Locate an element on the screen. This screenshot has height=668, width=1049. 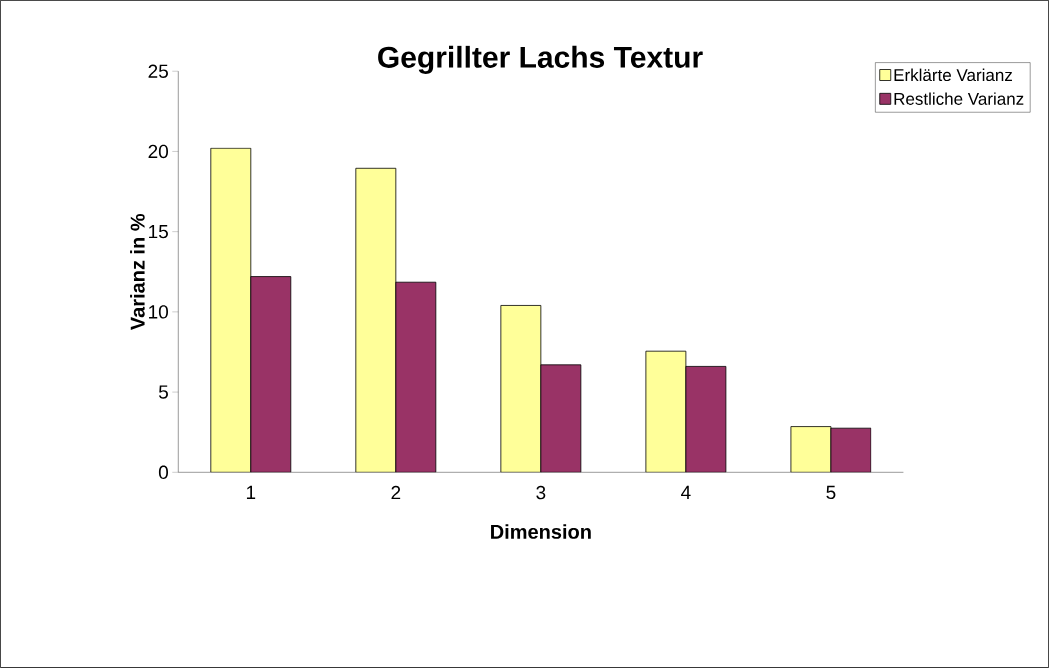
legend-label: Erklärte Varianz is located at coordinates (953, 75).